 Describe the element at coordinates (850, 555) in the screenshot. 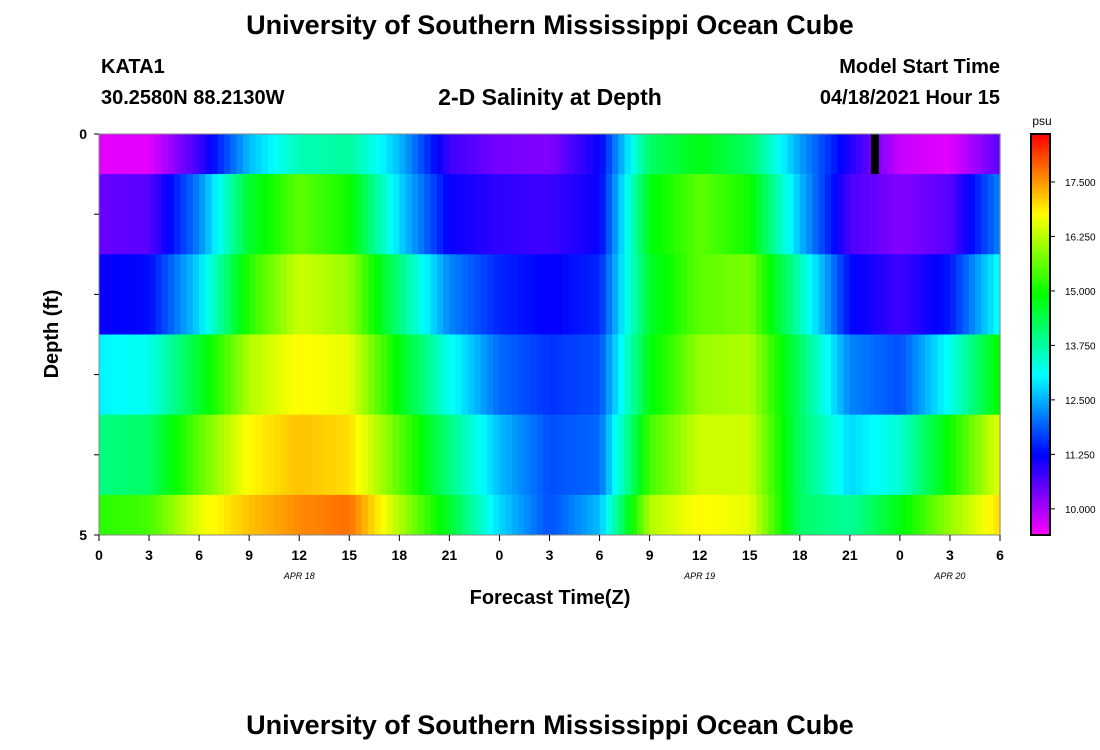

I see `x-tick-label: 21` at that location.